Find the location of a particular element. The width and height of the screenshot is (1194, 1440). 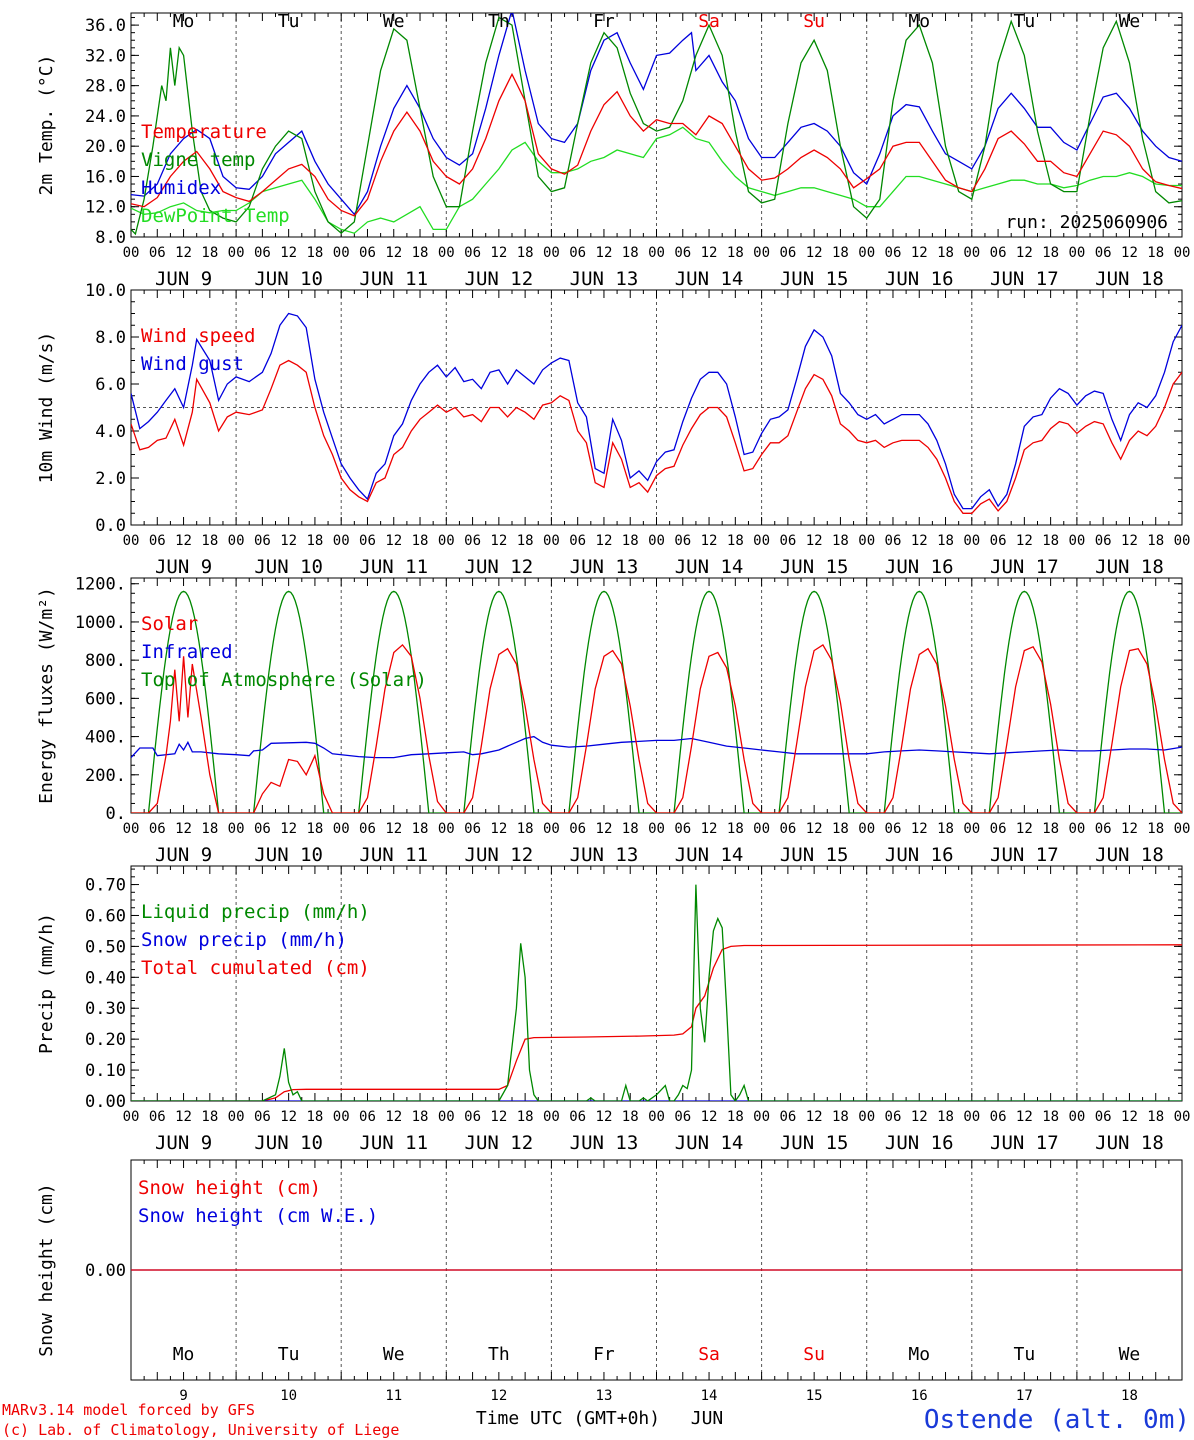

series-line-dewpoint-temp is located at coordinates (656, 180).